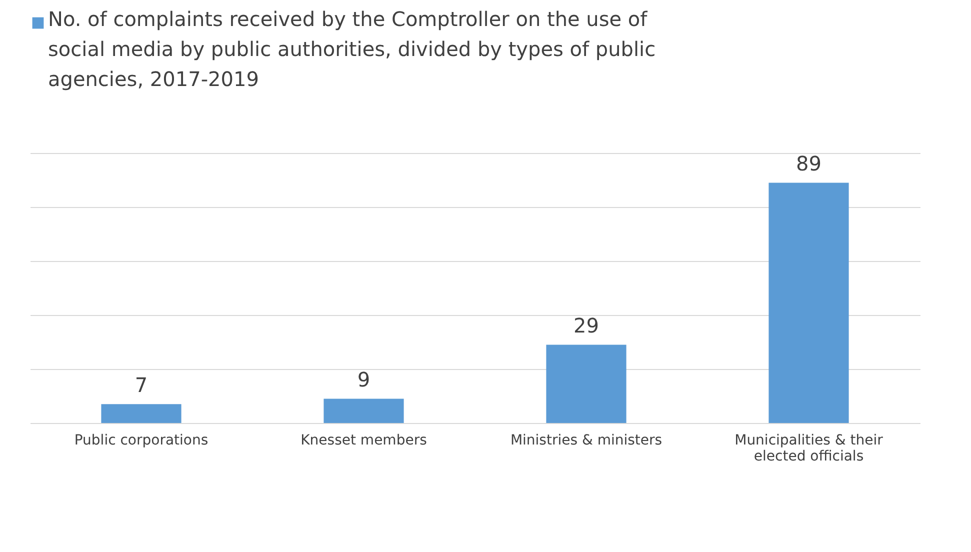 This screenshot has width=971, height=552. What do you see at coordinates (352, 49) in the screenshot?
I see `legend-label: No. of complaints received by the Comptroller on the use of social media by public authorities, divided by types of public agencies, 2017-2019` at bounding box center [352, 49].